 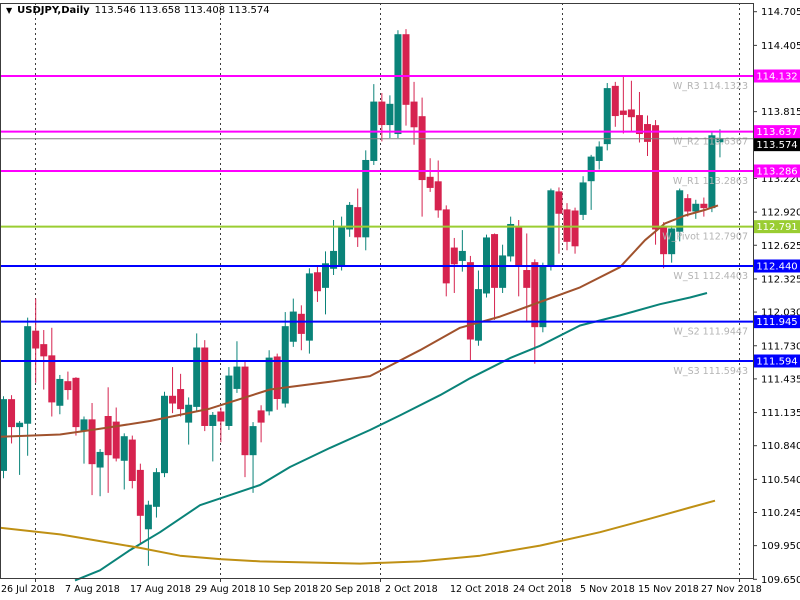 I want to click on price-level-badge-w_r2-text: 113.637, so click(x=776, y=132).